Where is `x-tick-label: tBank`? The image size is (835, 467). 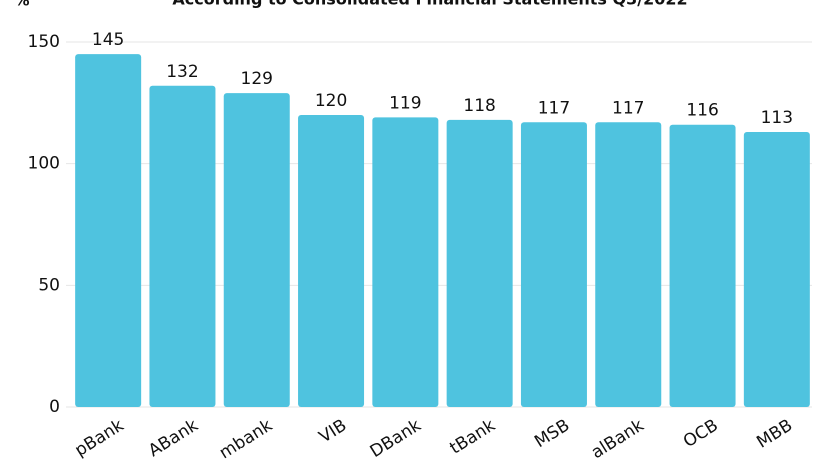 x-tick-label: tBank is located at coordinates (472, 436).